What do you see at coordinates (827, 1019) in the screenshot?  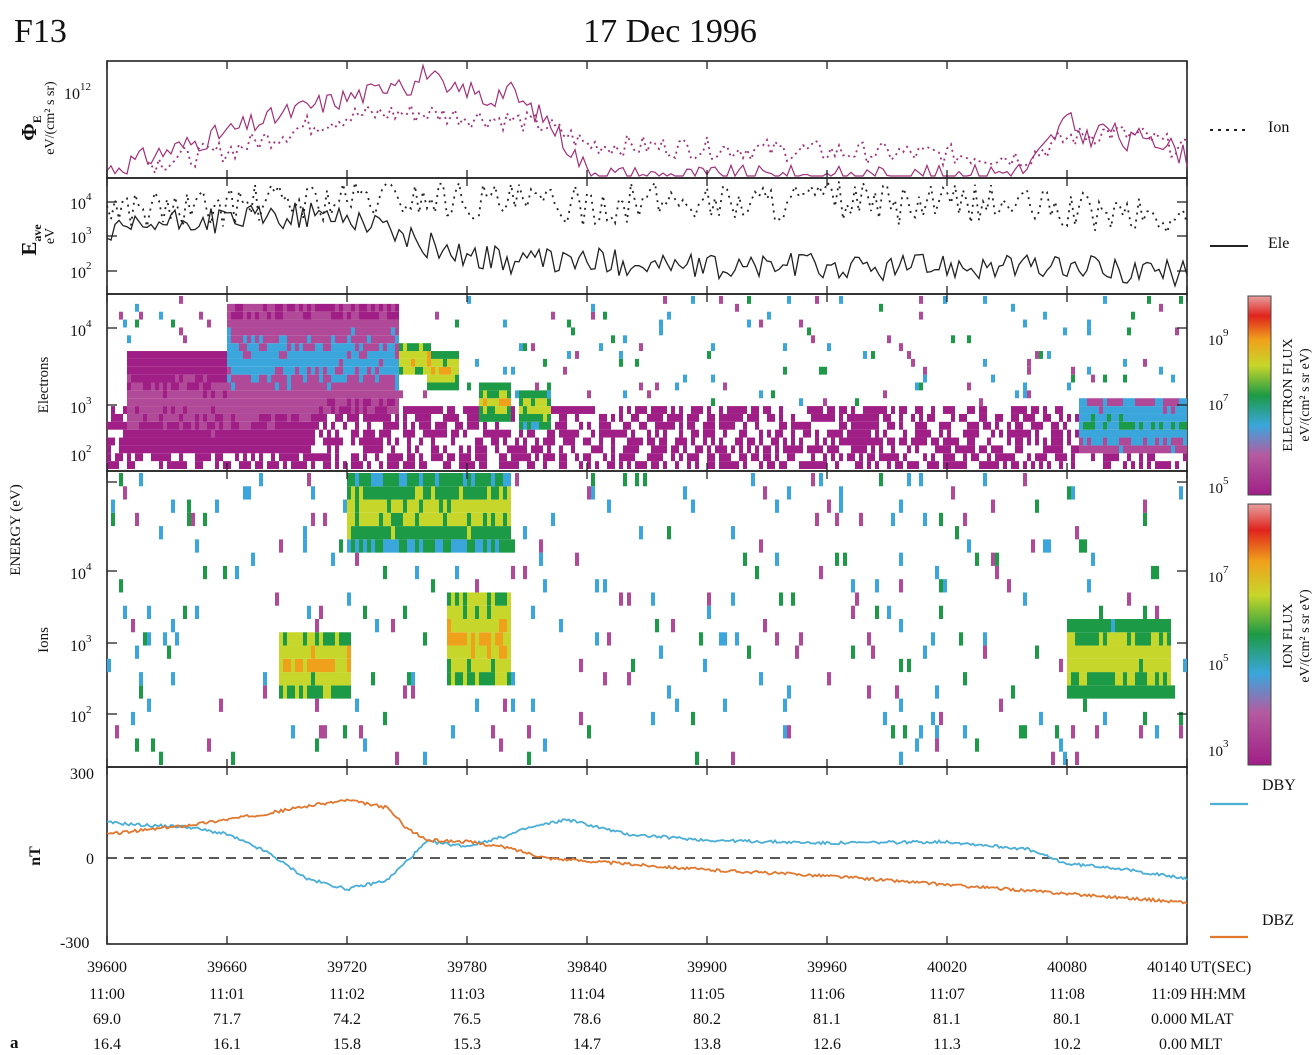 I see `x-tick-label: 81.1` at bounding box center [827, 1019].